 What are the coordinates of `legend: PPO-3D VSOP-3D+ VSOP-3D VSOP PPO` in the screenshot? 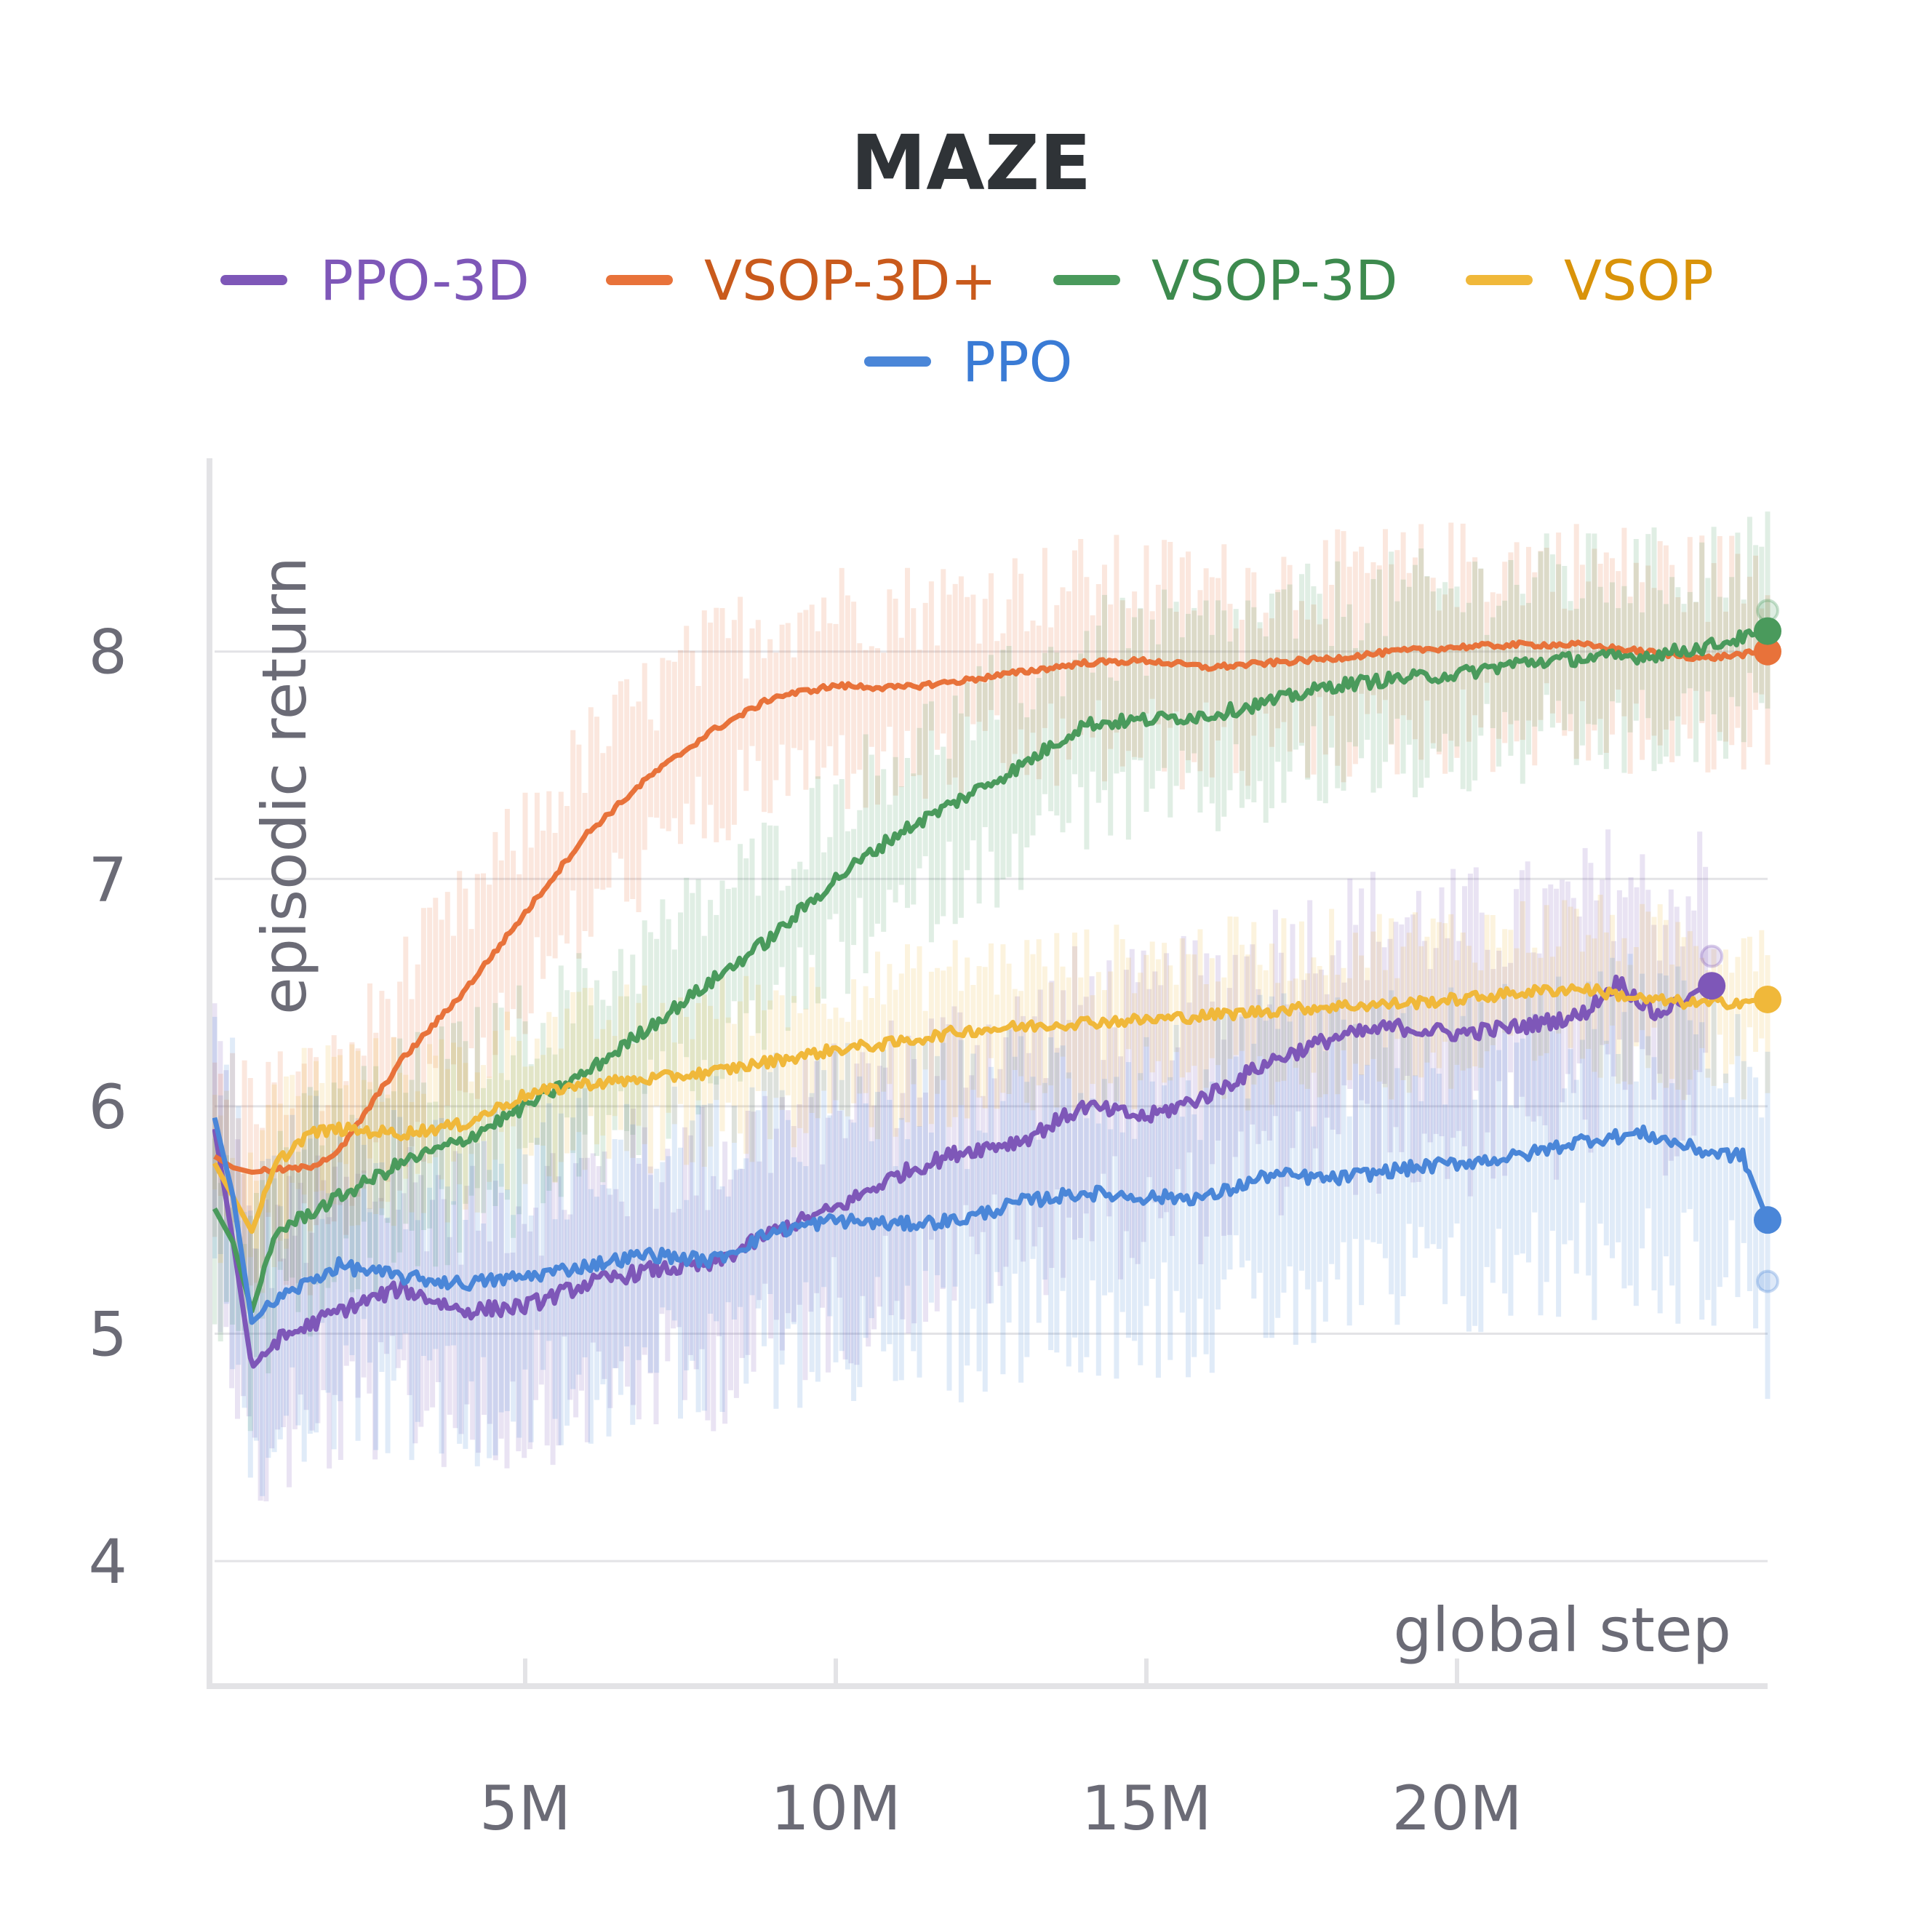 It's located at (967, 321).